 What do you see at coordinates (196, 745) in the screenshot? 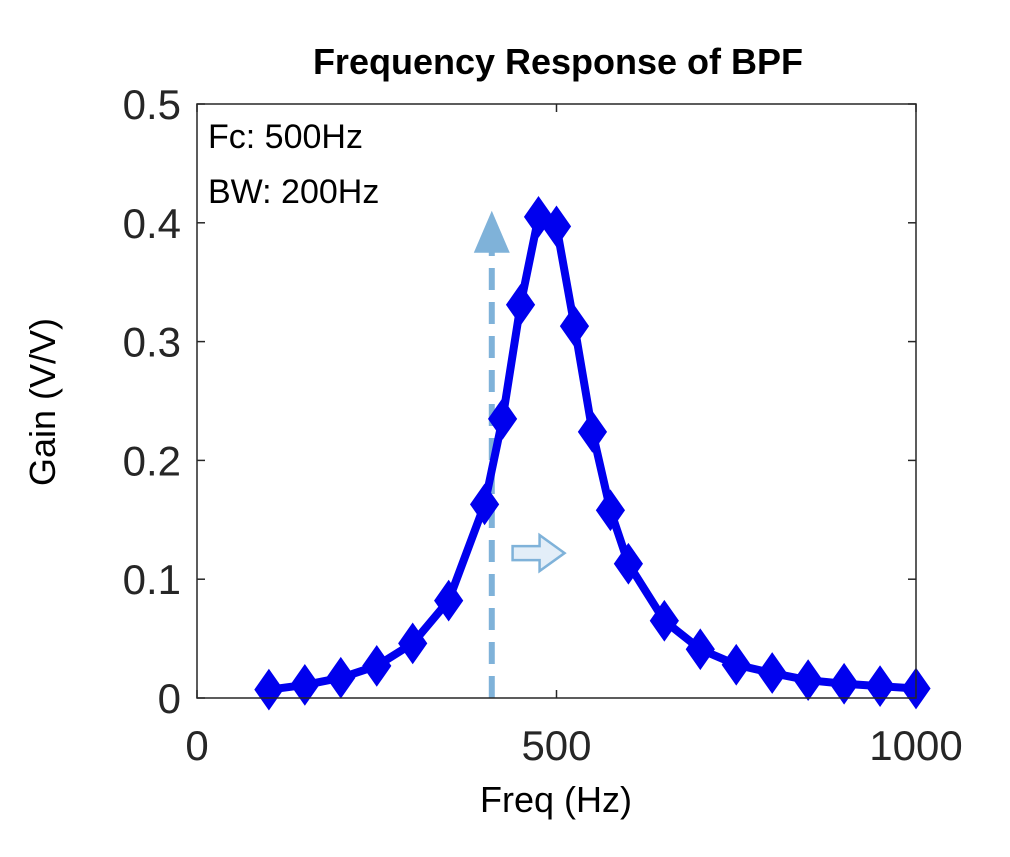
I see `x-tick-label: 0` at bounding box center [196, 745].